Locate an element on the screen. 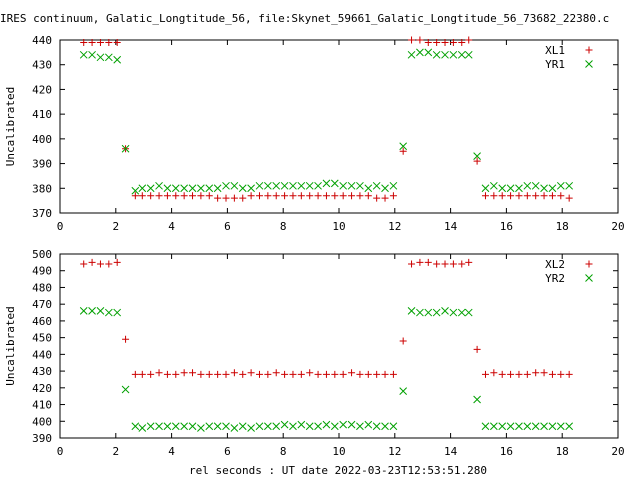 This screenshot has height=480, width=640. y-tick-label: 370 is located at coordinates (42, 213).